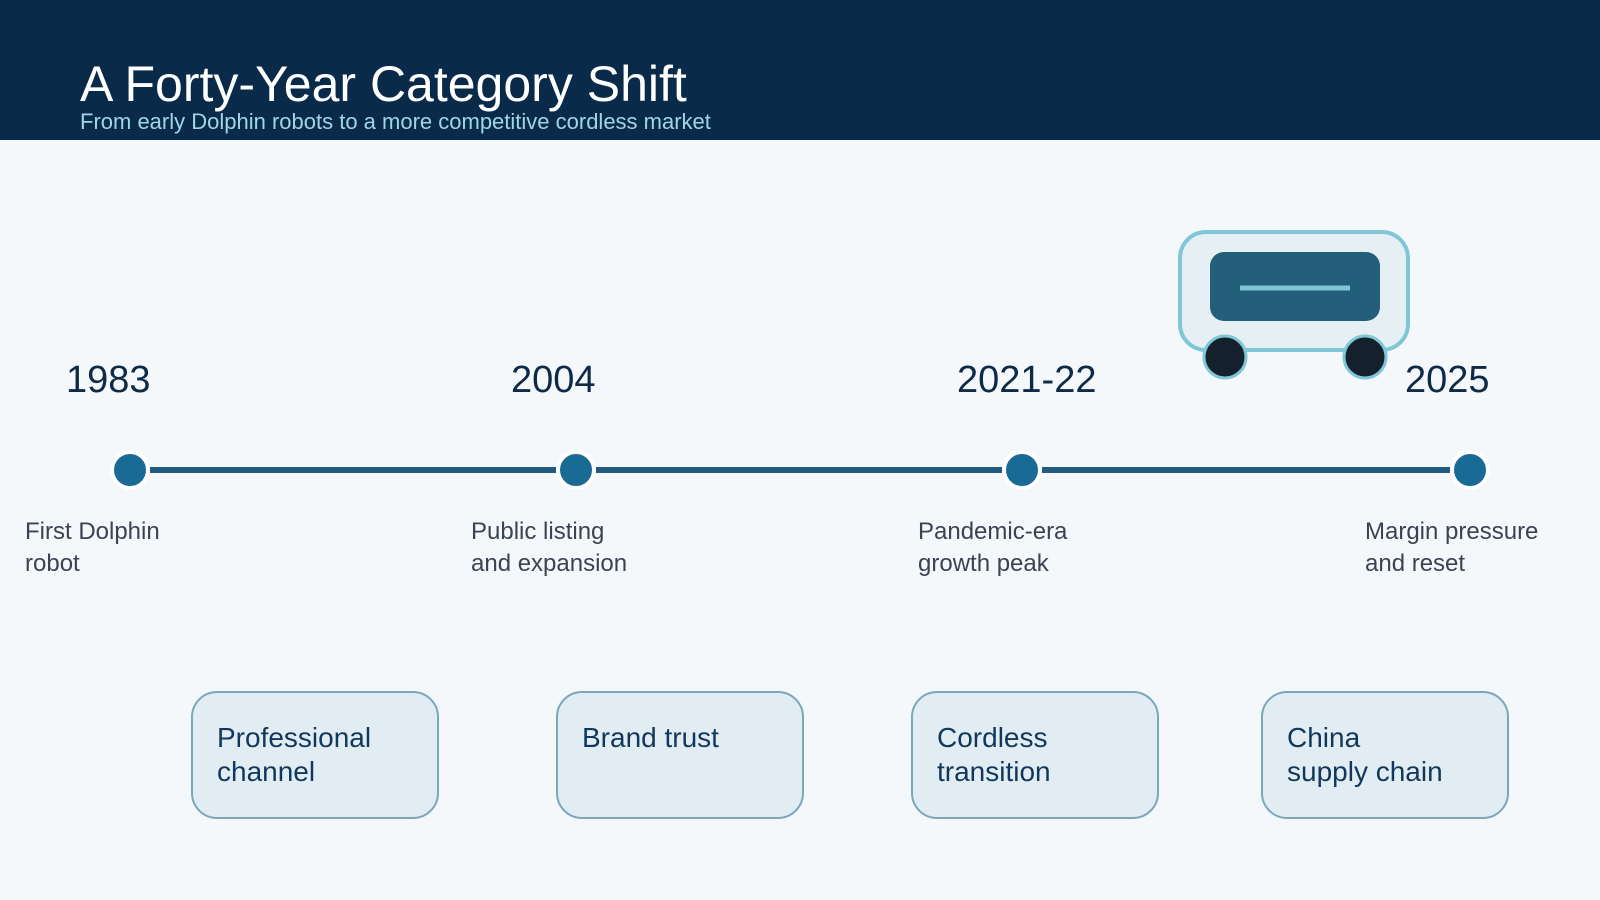 The width and height of the screenshot is (1600, 900). Describe the element at coordinates (1447, 380) in the screenshot. I see `milestone-year-2025: 2025` at that location.